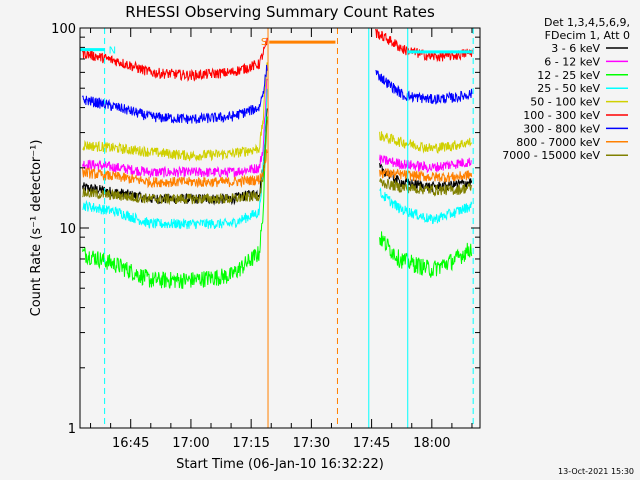  Describe the element at coordinates (72, 429) in the screenshot. I see `y-tick-label: 1` at that location.